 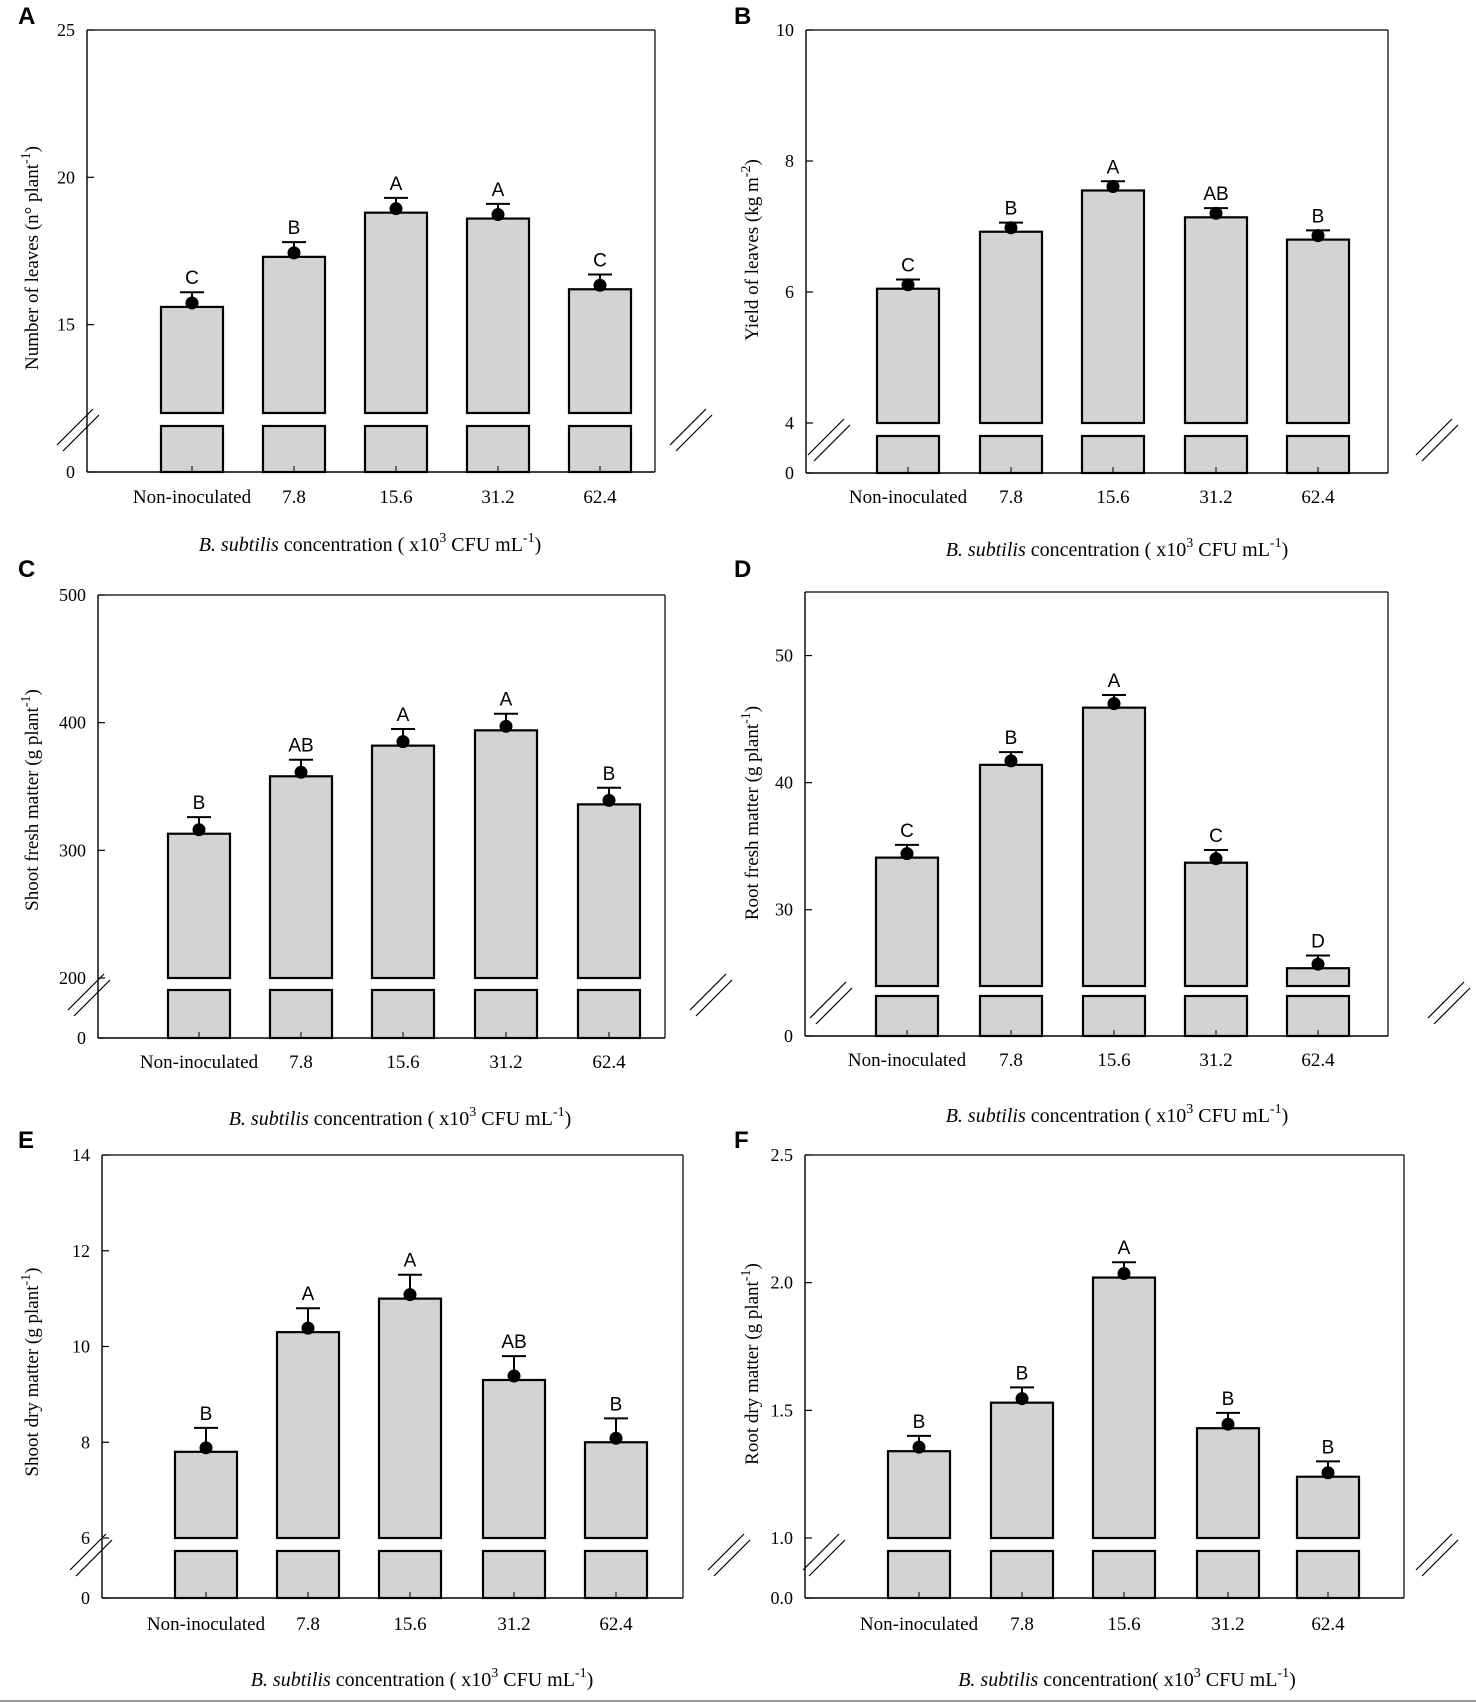 What do you see at coordinates (26, 1140) in the screenshot?
I see `panel-letter: E` at bounding box center [26, 1140].